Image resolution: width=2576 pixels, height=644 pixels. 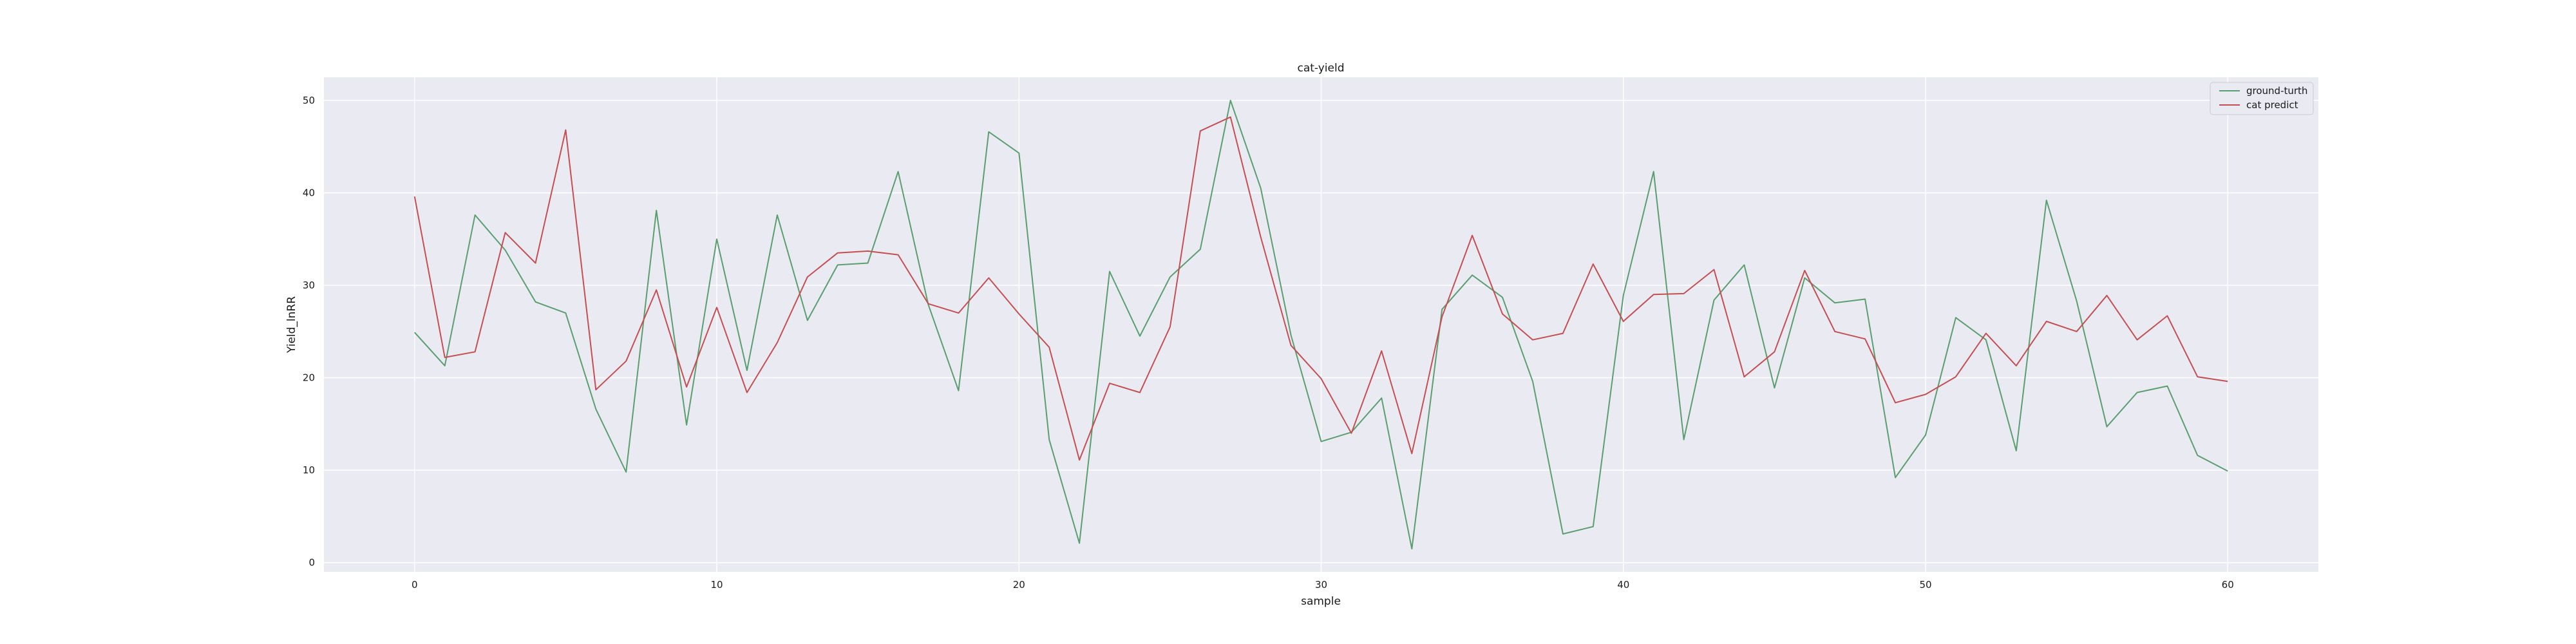 What do you see at coordinates (2276, 91) in the screenshot?
I see `legend-label-ground-turth: ground-turth` at bounding box center [2276, 91].